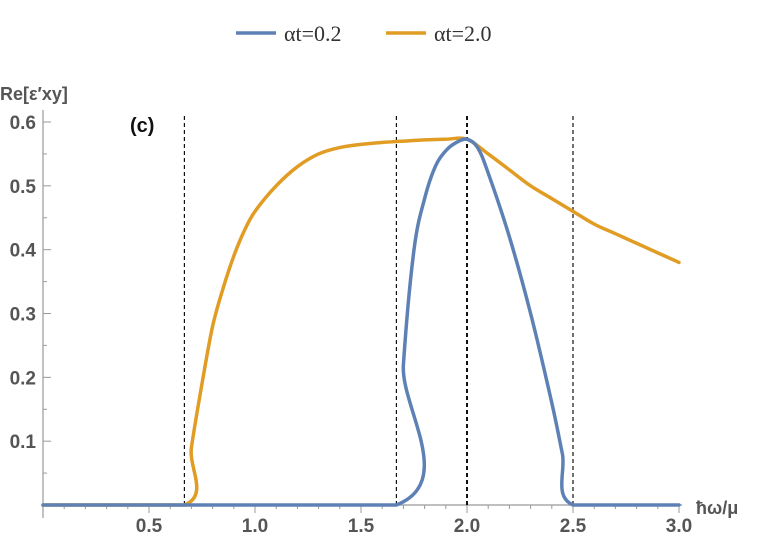  I want to click on y-tick-label: 0.5, so click(23, 187).